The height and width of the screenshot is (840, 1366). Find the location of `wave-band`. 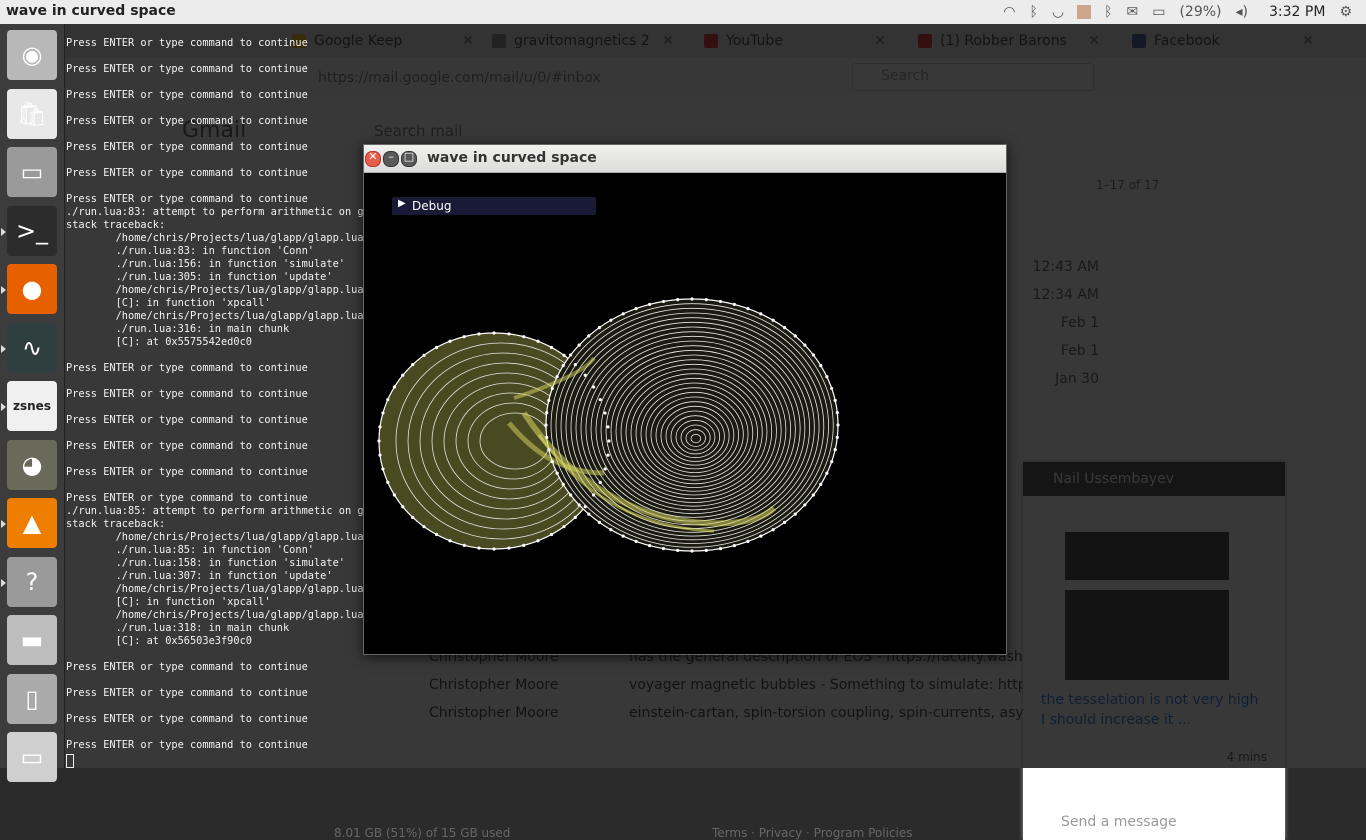

wave-band is located at coordinates (649, 469).